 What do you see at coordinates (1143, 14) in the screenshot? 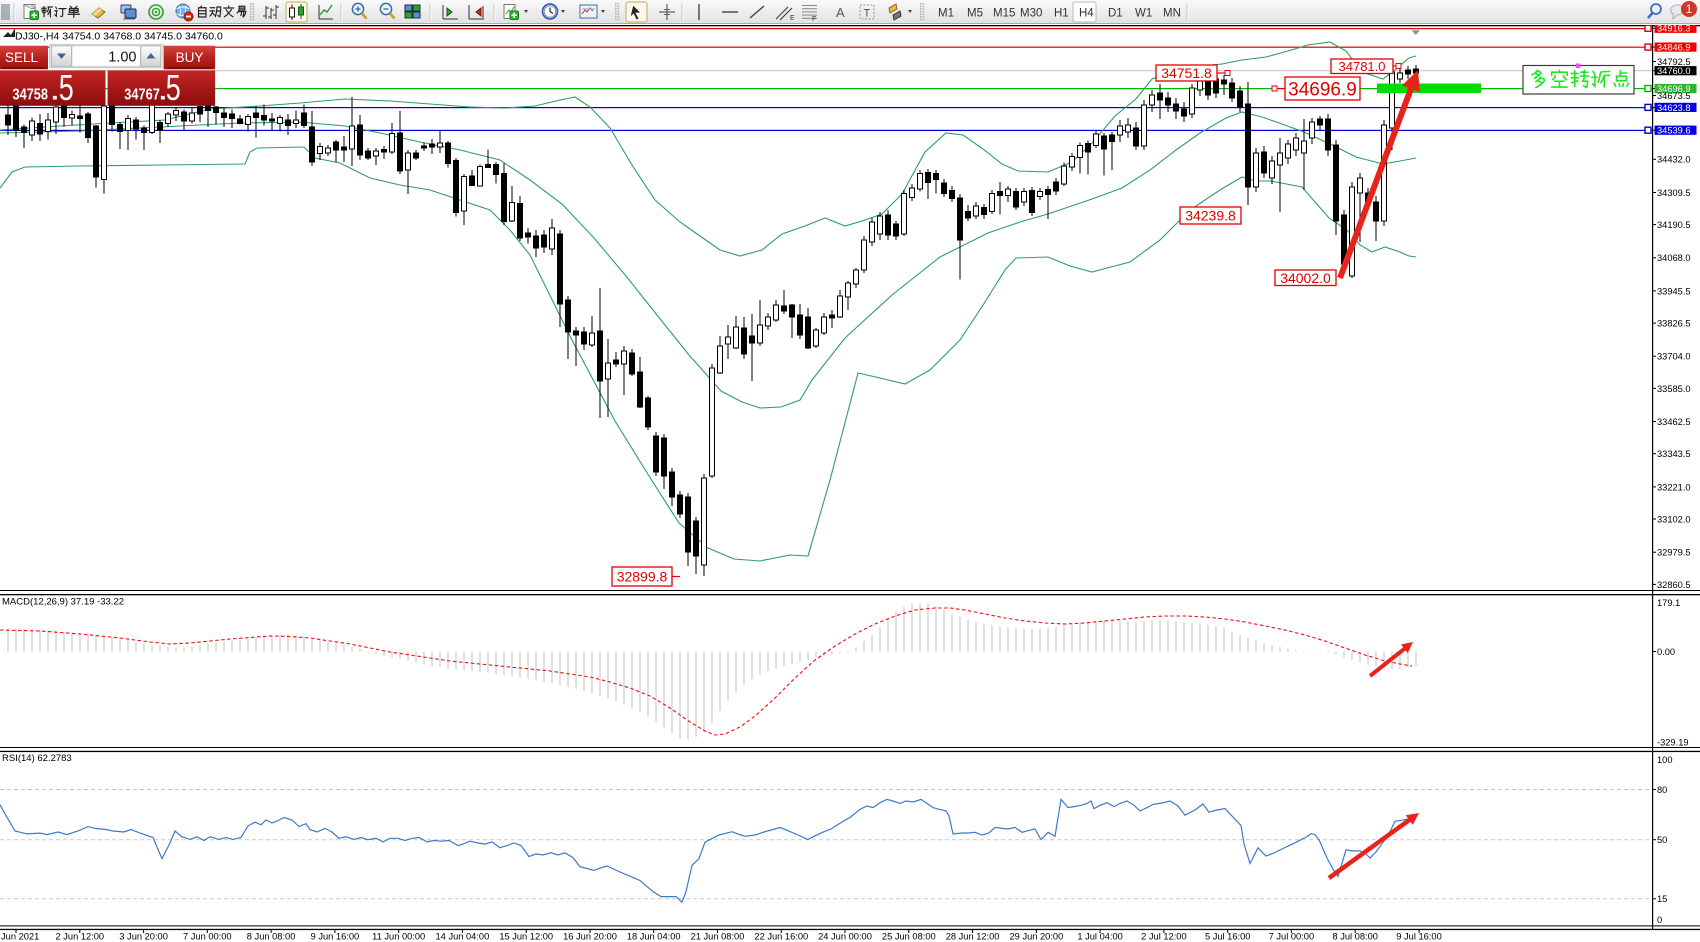
I see `svg-text: W1` at bounding box center [1143, 14].